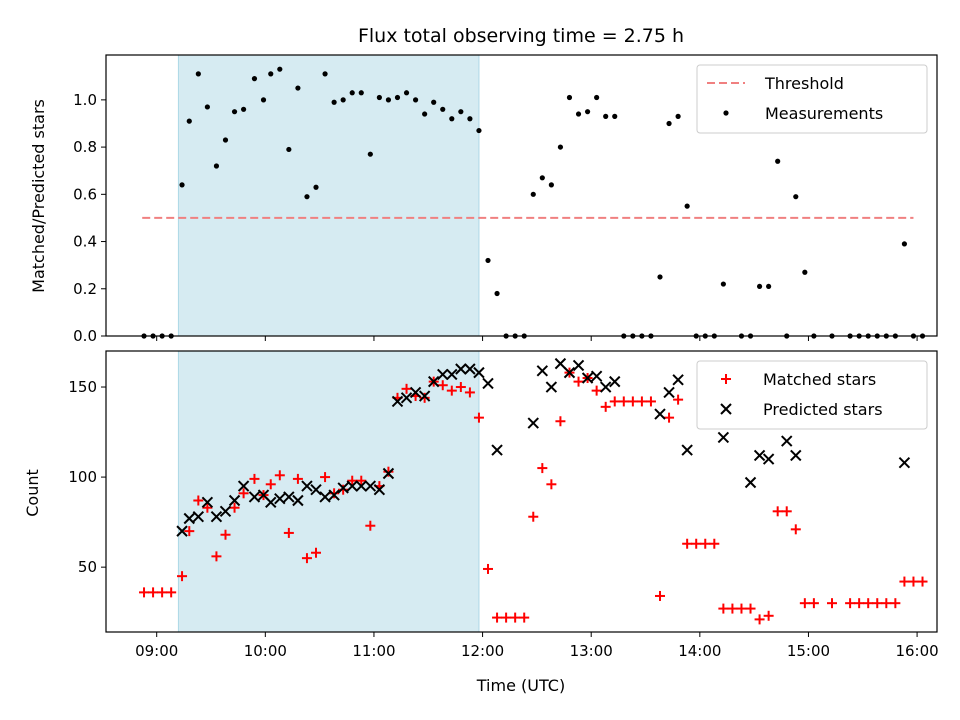 The image size is (960, 720). What do you see at coordinates (87, 567) in the screenshot?
I see `y-tick-label: 50` at bounding box center [87, 567].